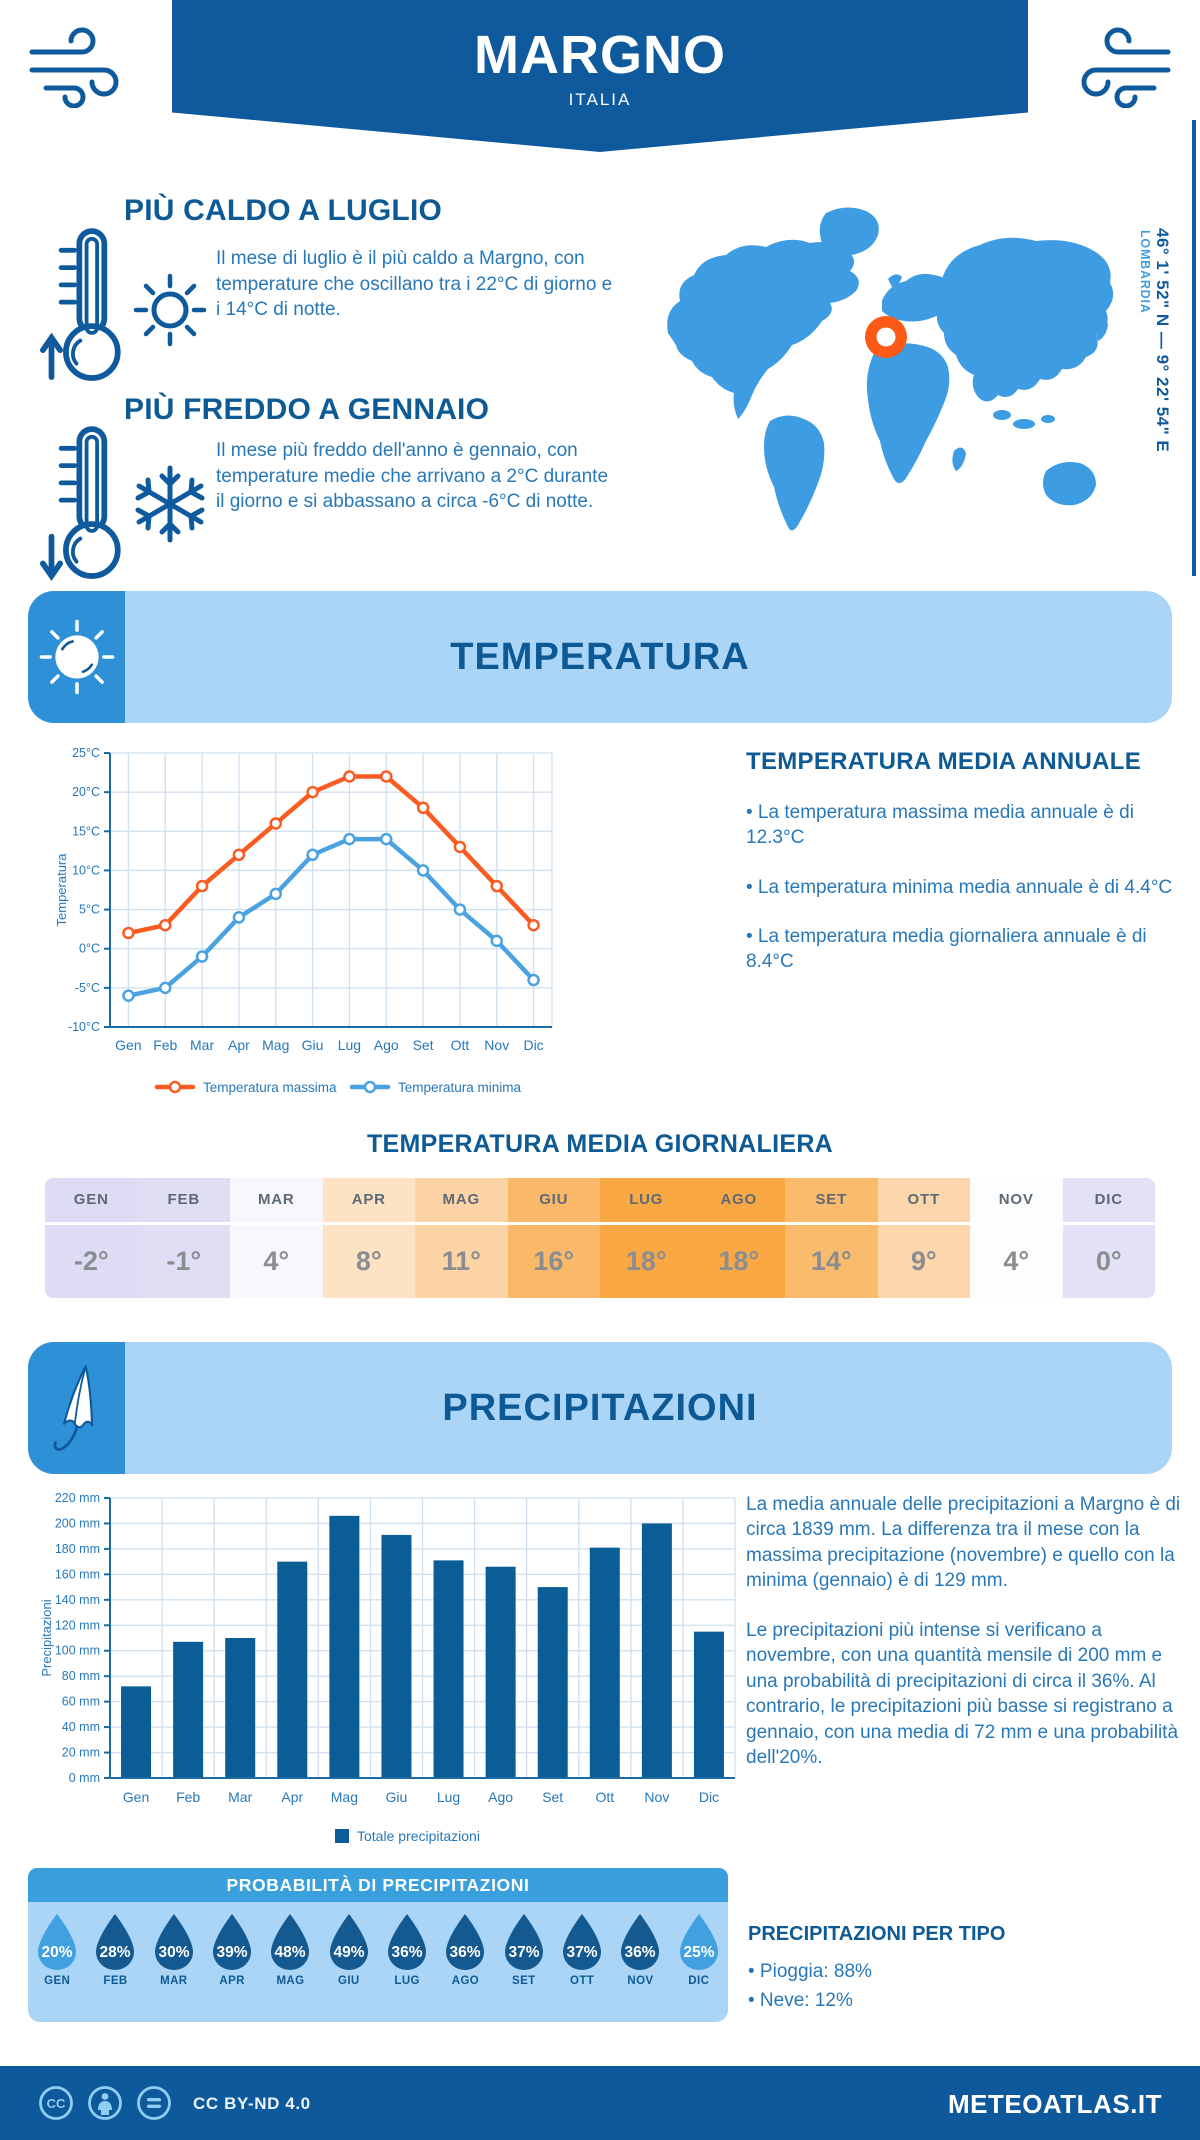  What do you see at coordinates (461, 1261) in the screenshot?
I see `table-temperature-value: 11°` at bounding box center [461, 1261].